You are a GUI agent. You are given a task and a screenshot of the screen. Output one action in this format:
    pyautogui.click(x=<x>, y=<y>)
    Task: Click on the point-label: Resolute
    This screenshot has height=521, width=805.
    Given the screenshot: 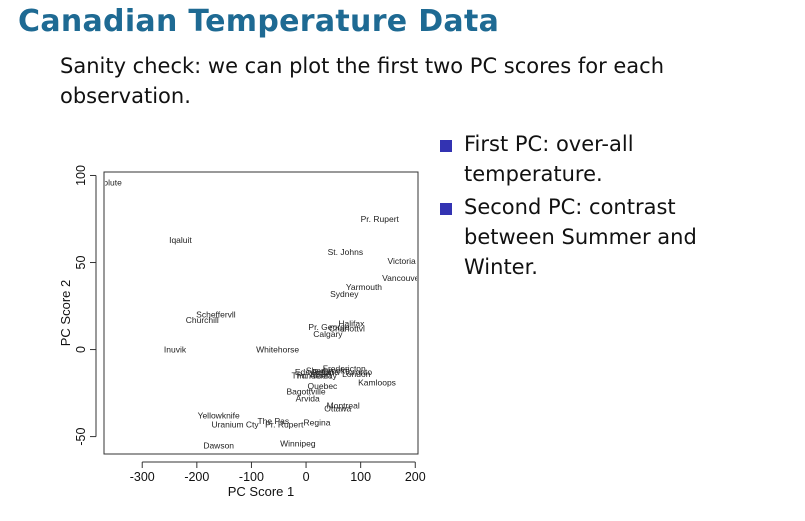 What is the action you would take?
    pyautogui.click(x=105, y=182)
    